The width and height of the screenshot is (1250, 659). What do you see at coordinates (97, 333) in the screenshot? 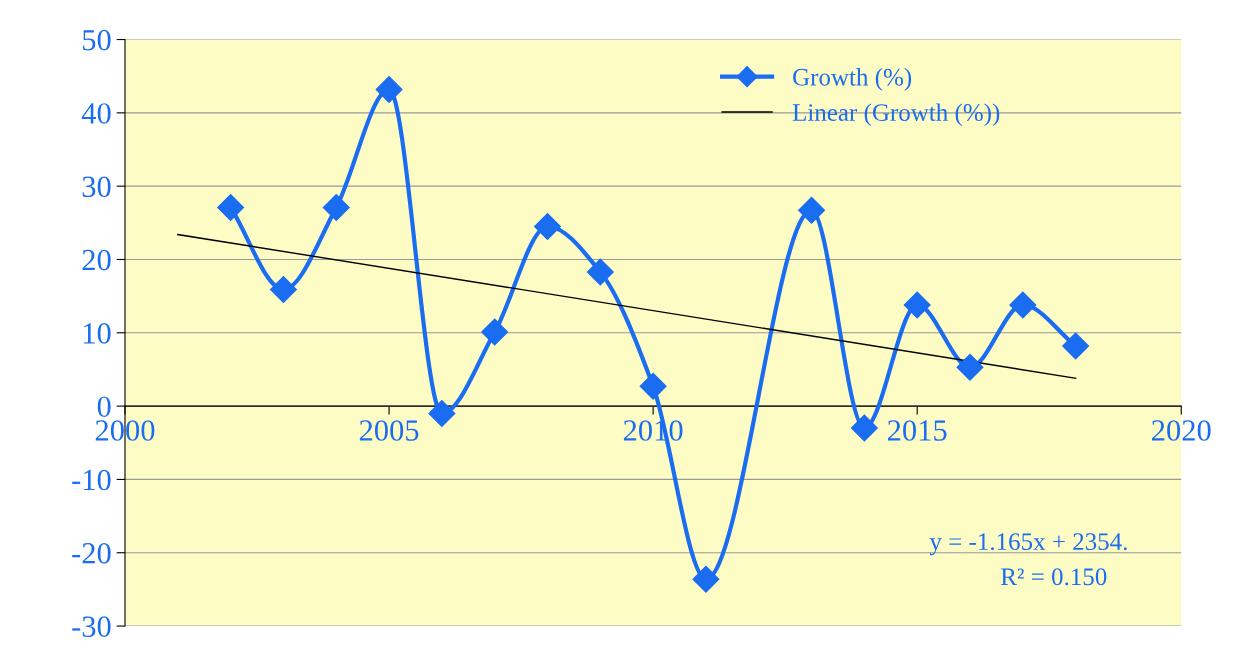
I see `y-tick-label: 10` at bounding box center [97, 333].